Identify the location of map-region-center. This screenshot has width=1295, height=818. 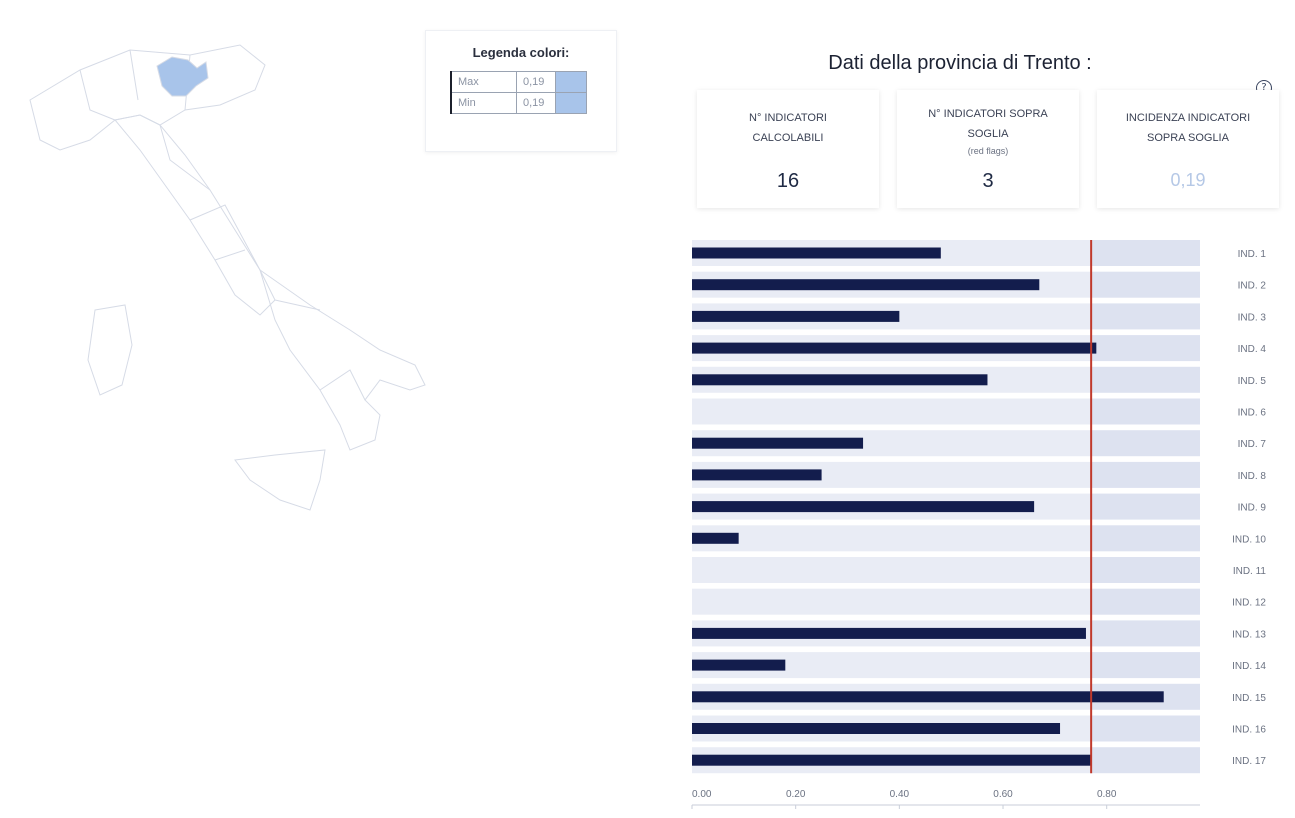
(195, 215).